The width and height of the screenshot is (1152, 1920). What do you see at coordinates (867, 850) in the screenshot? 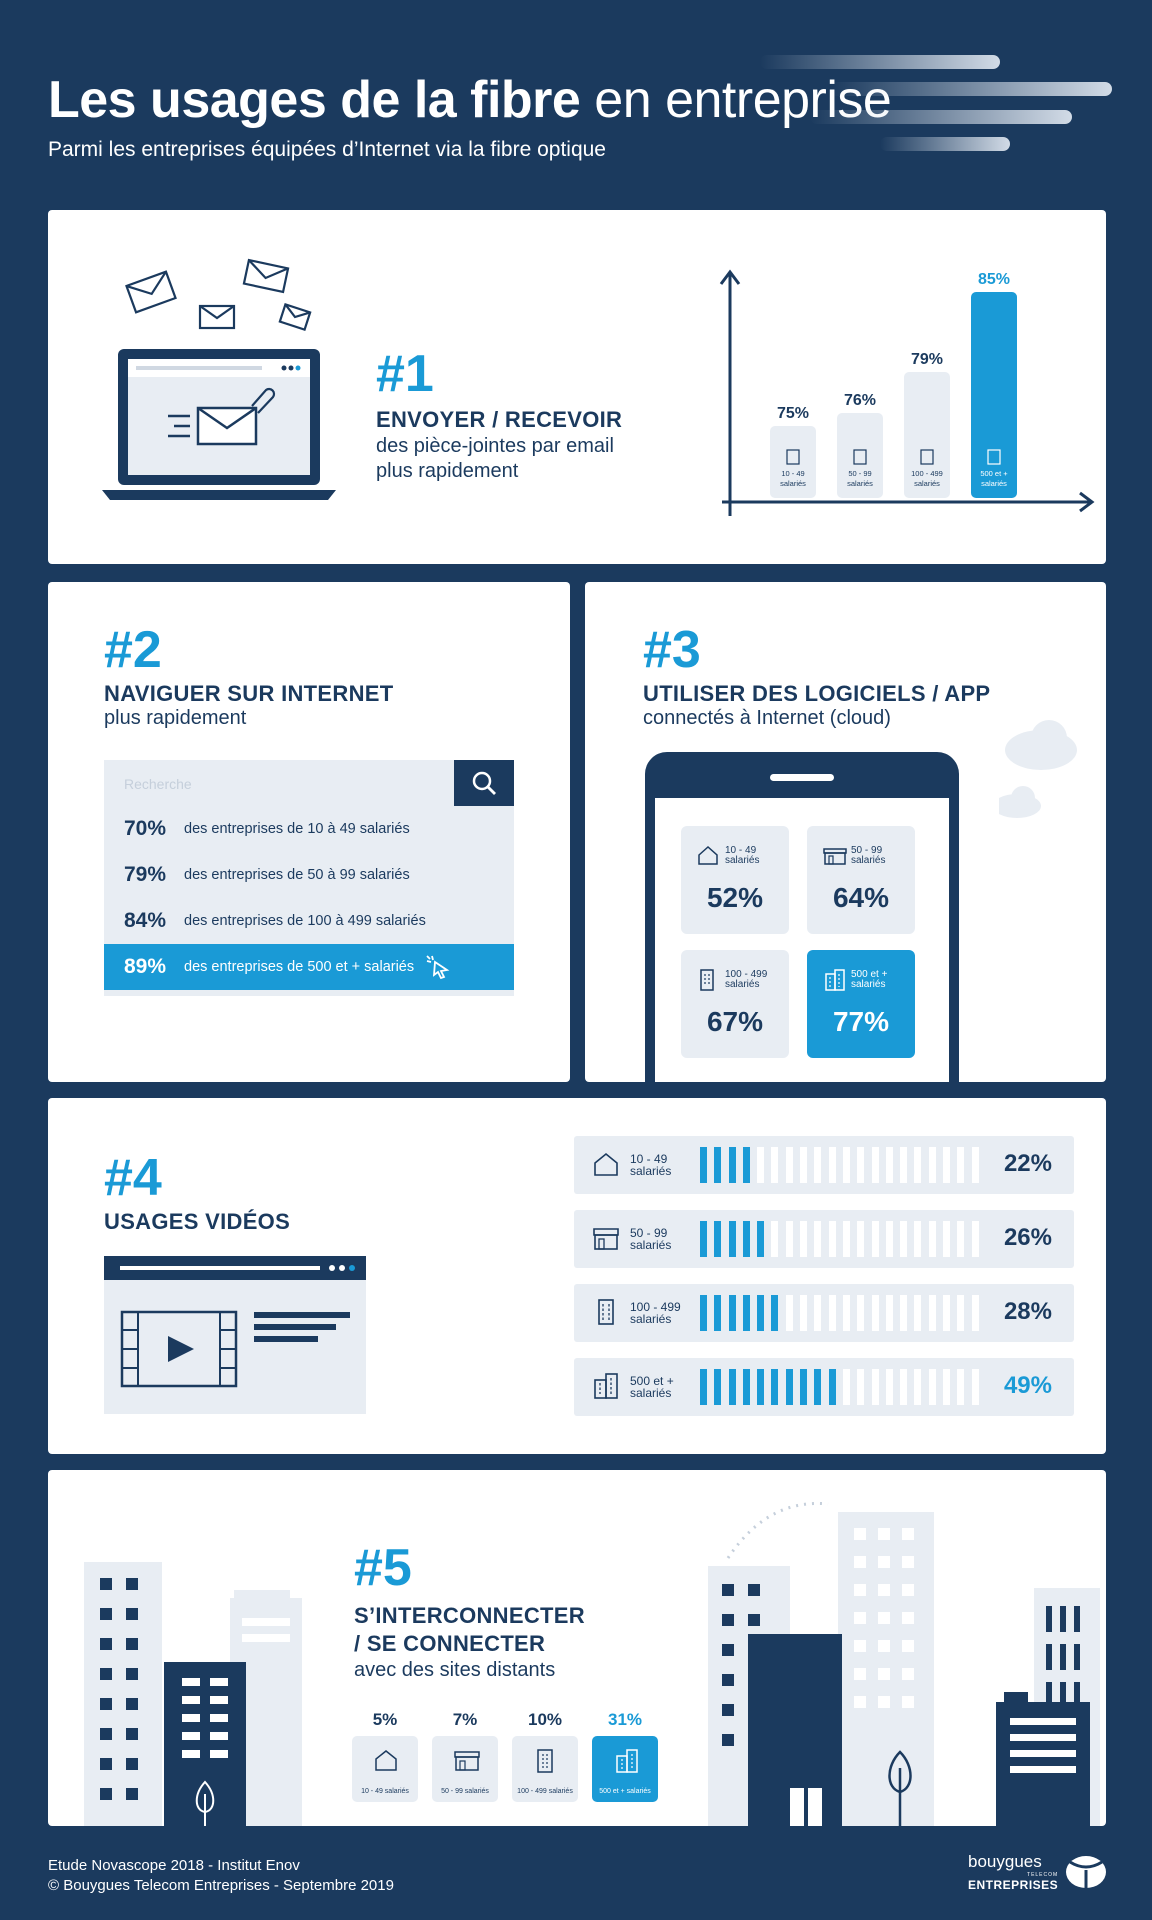
I see `tile-label-1: 50 - 99` at bounding box center [867, 850].